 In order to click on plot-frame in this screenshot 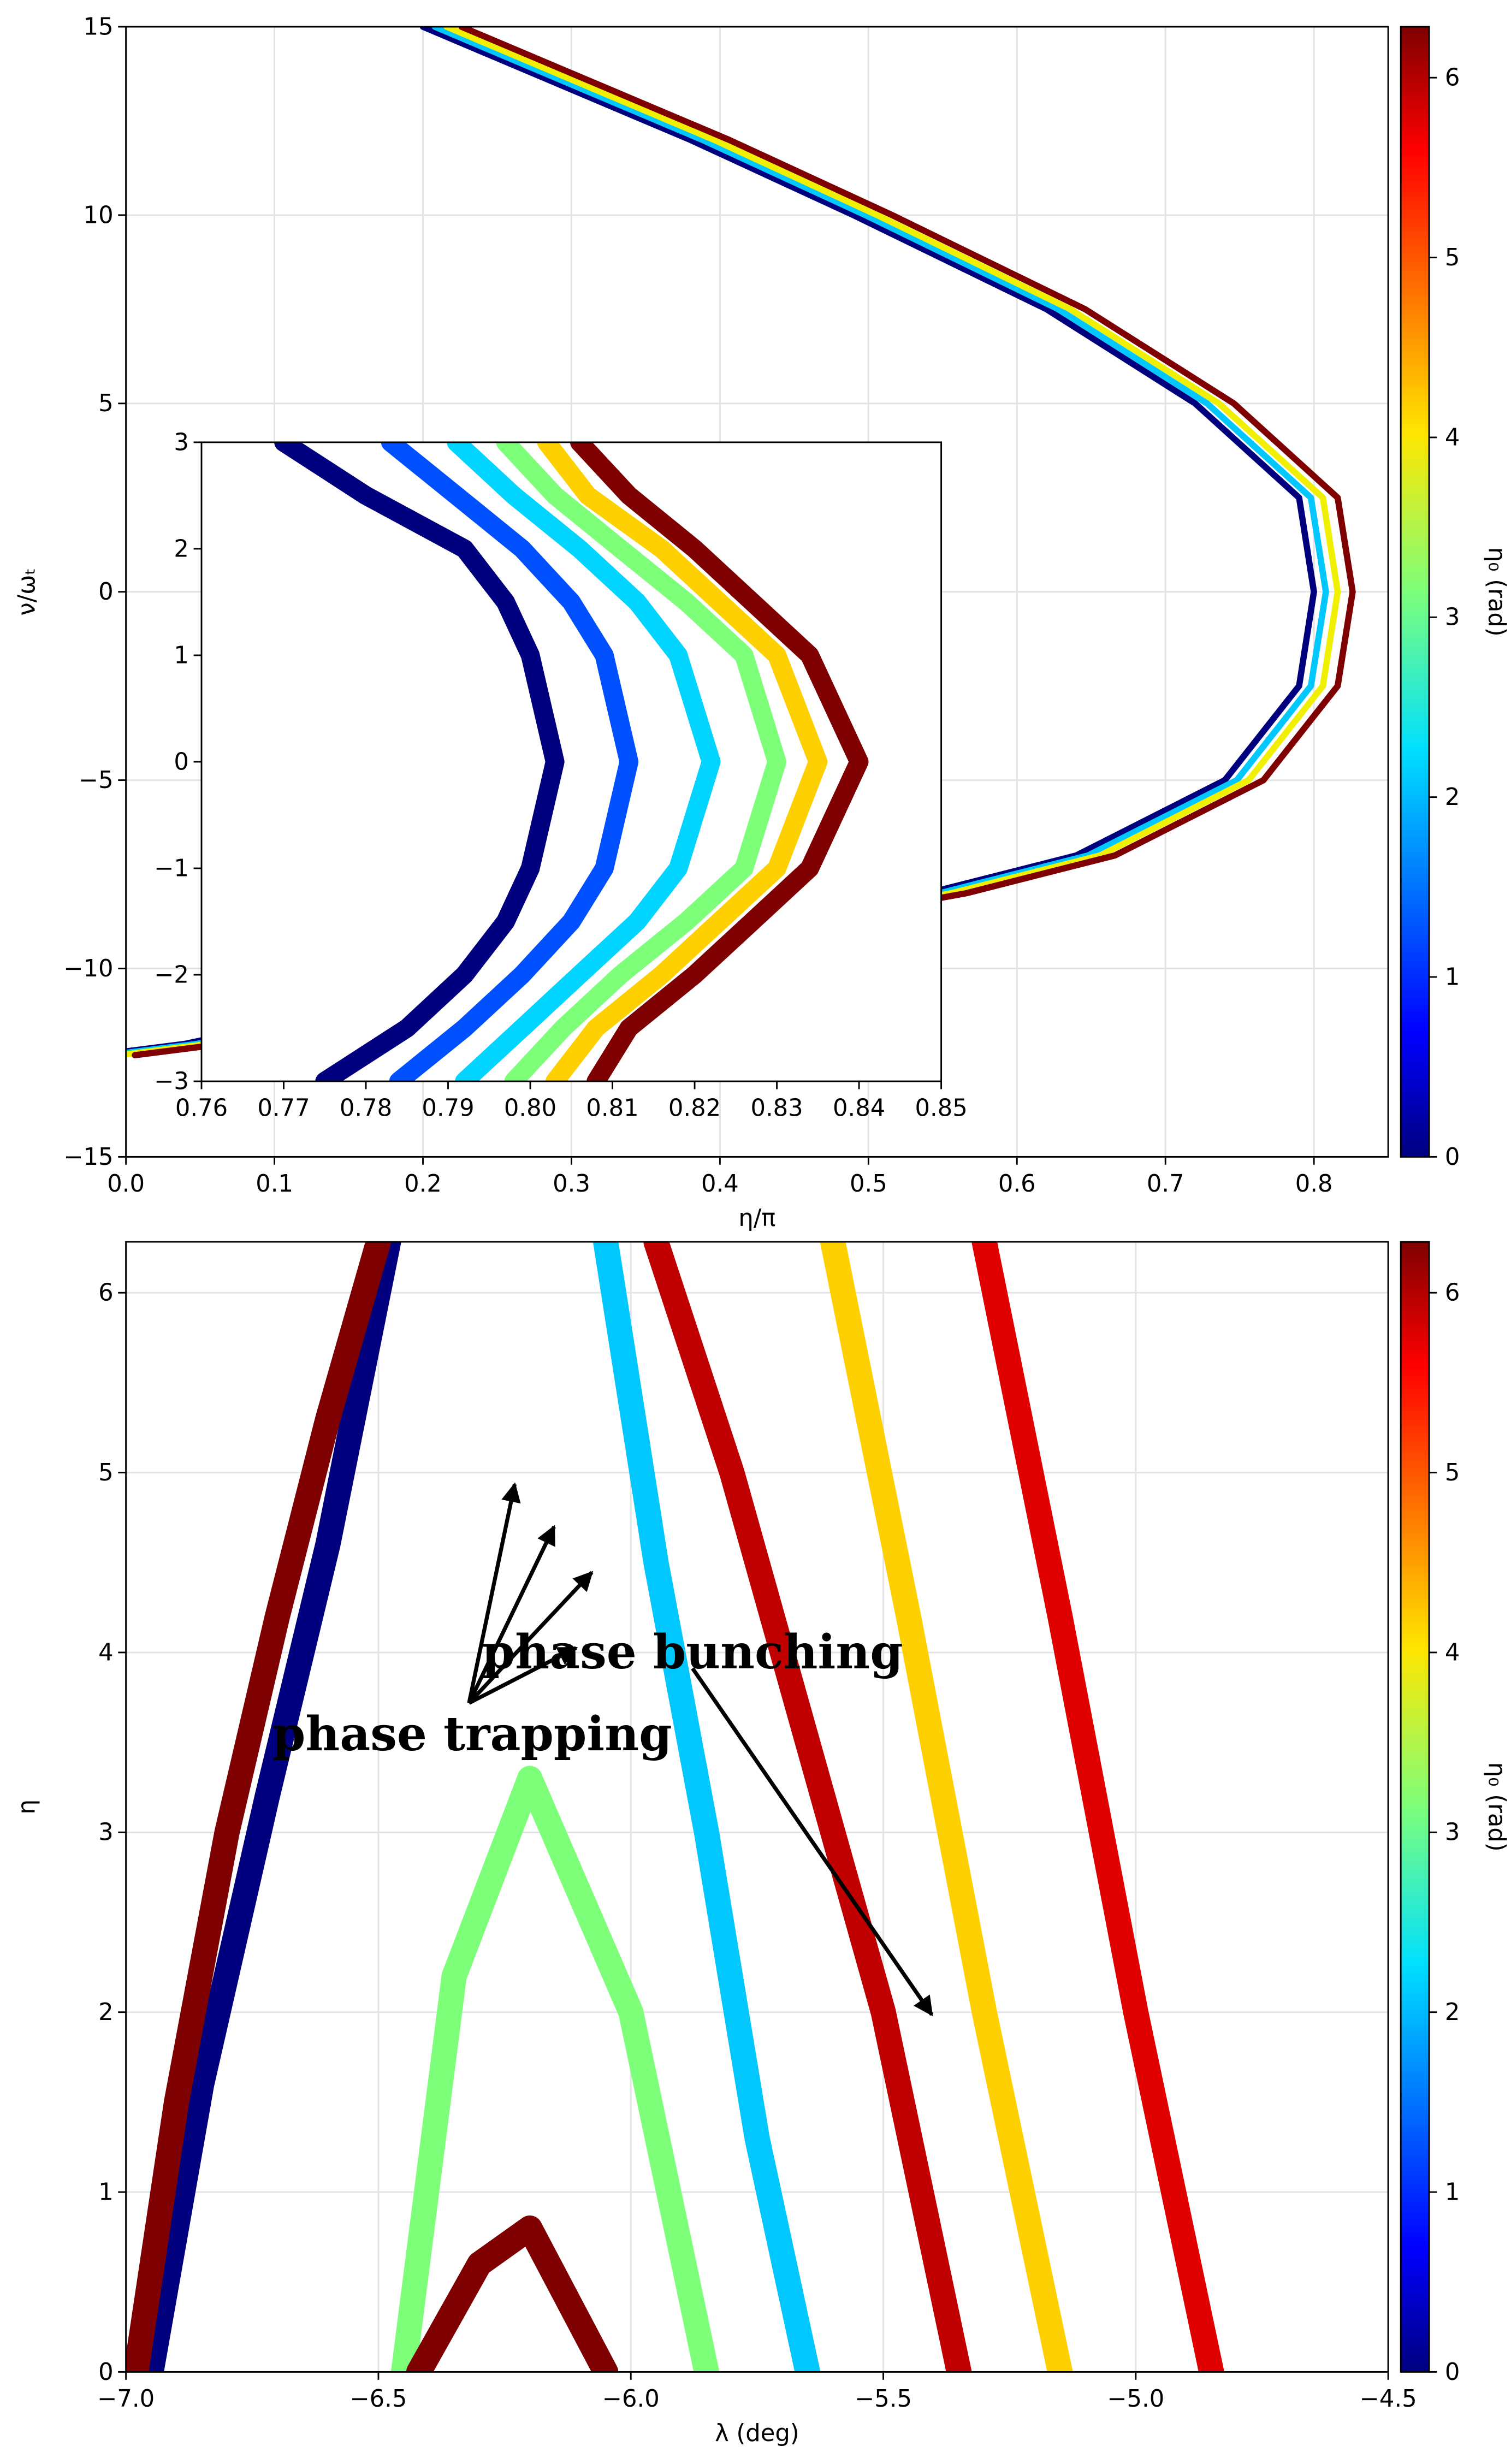, I will do `click(571, 761)`.